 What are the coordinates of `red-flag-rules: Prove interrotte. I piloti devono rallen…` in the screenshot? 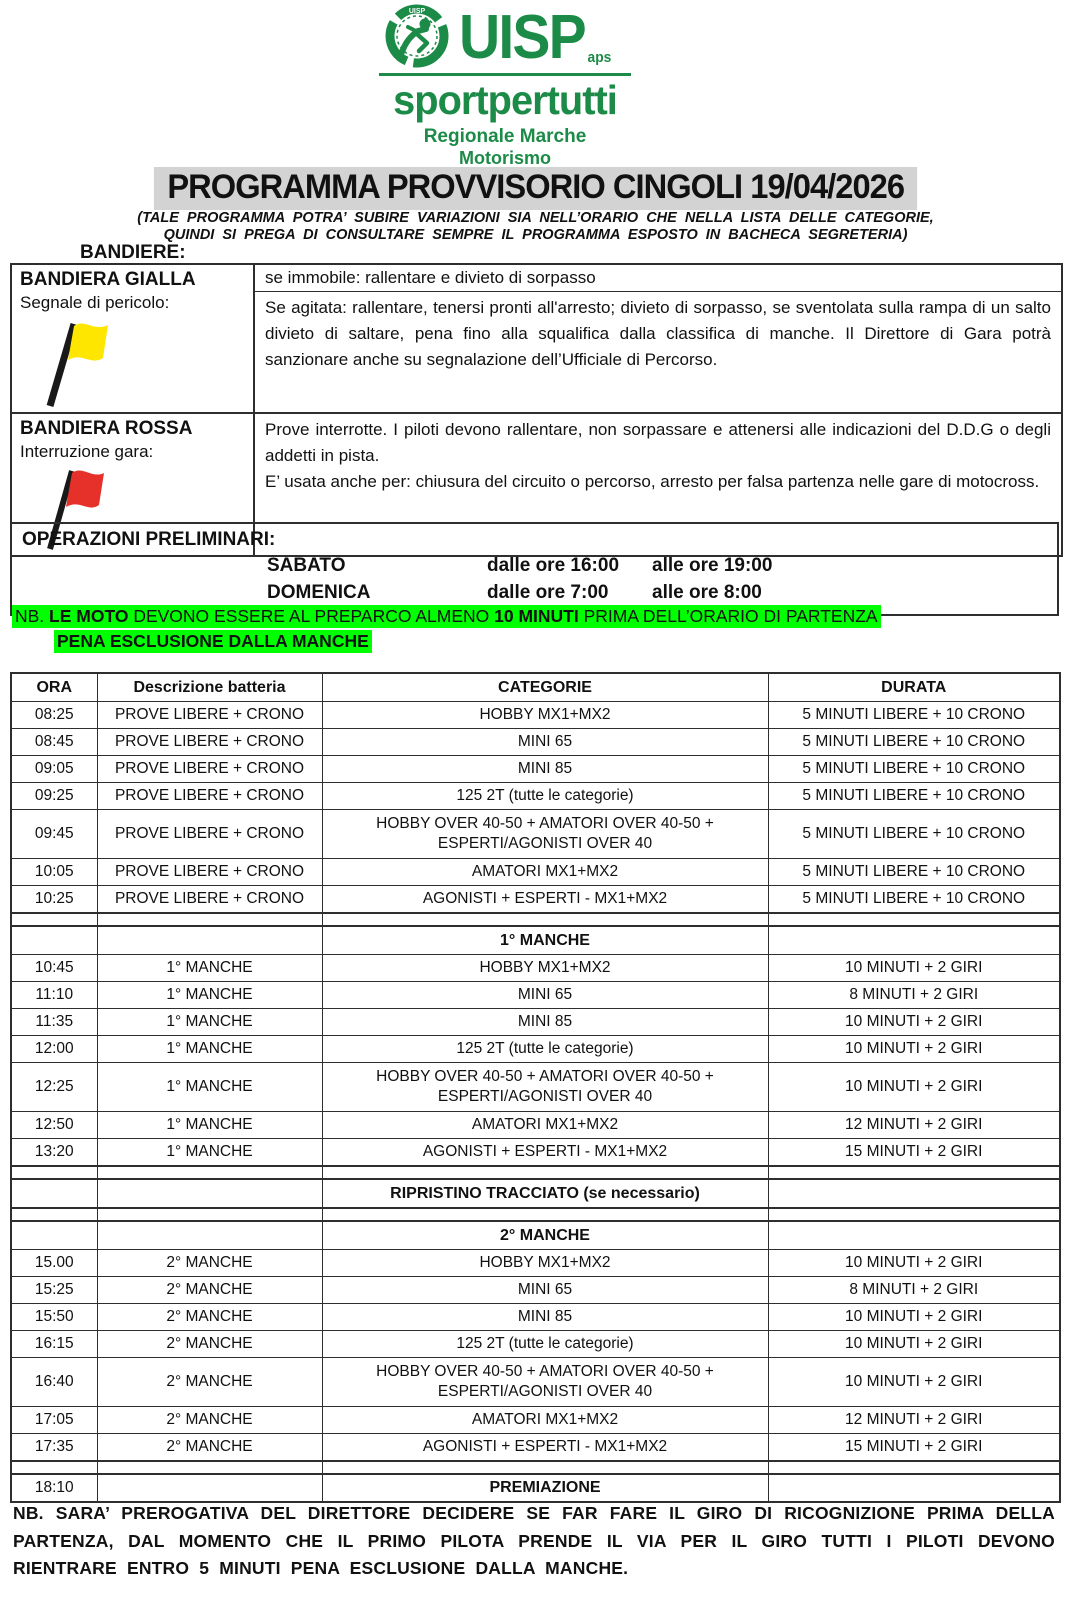 It's located at (658, 484).